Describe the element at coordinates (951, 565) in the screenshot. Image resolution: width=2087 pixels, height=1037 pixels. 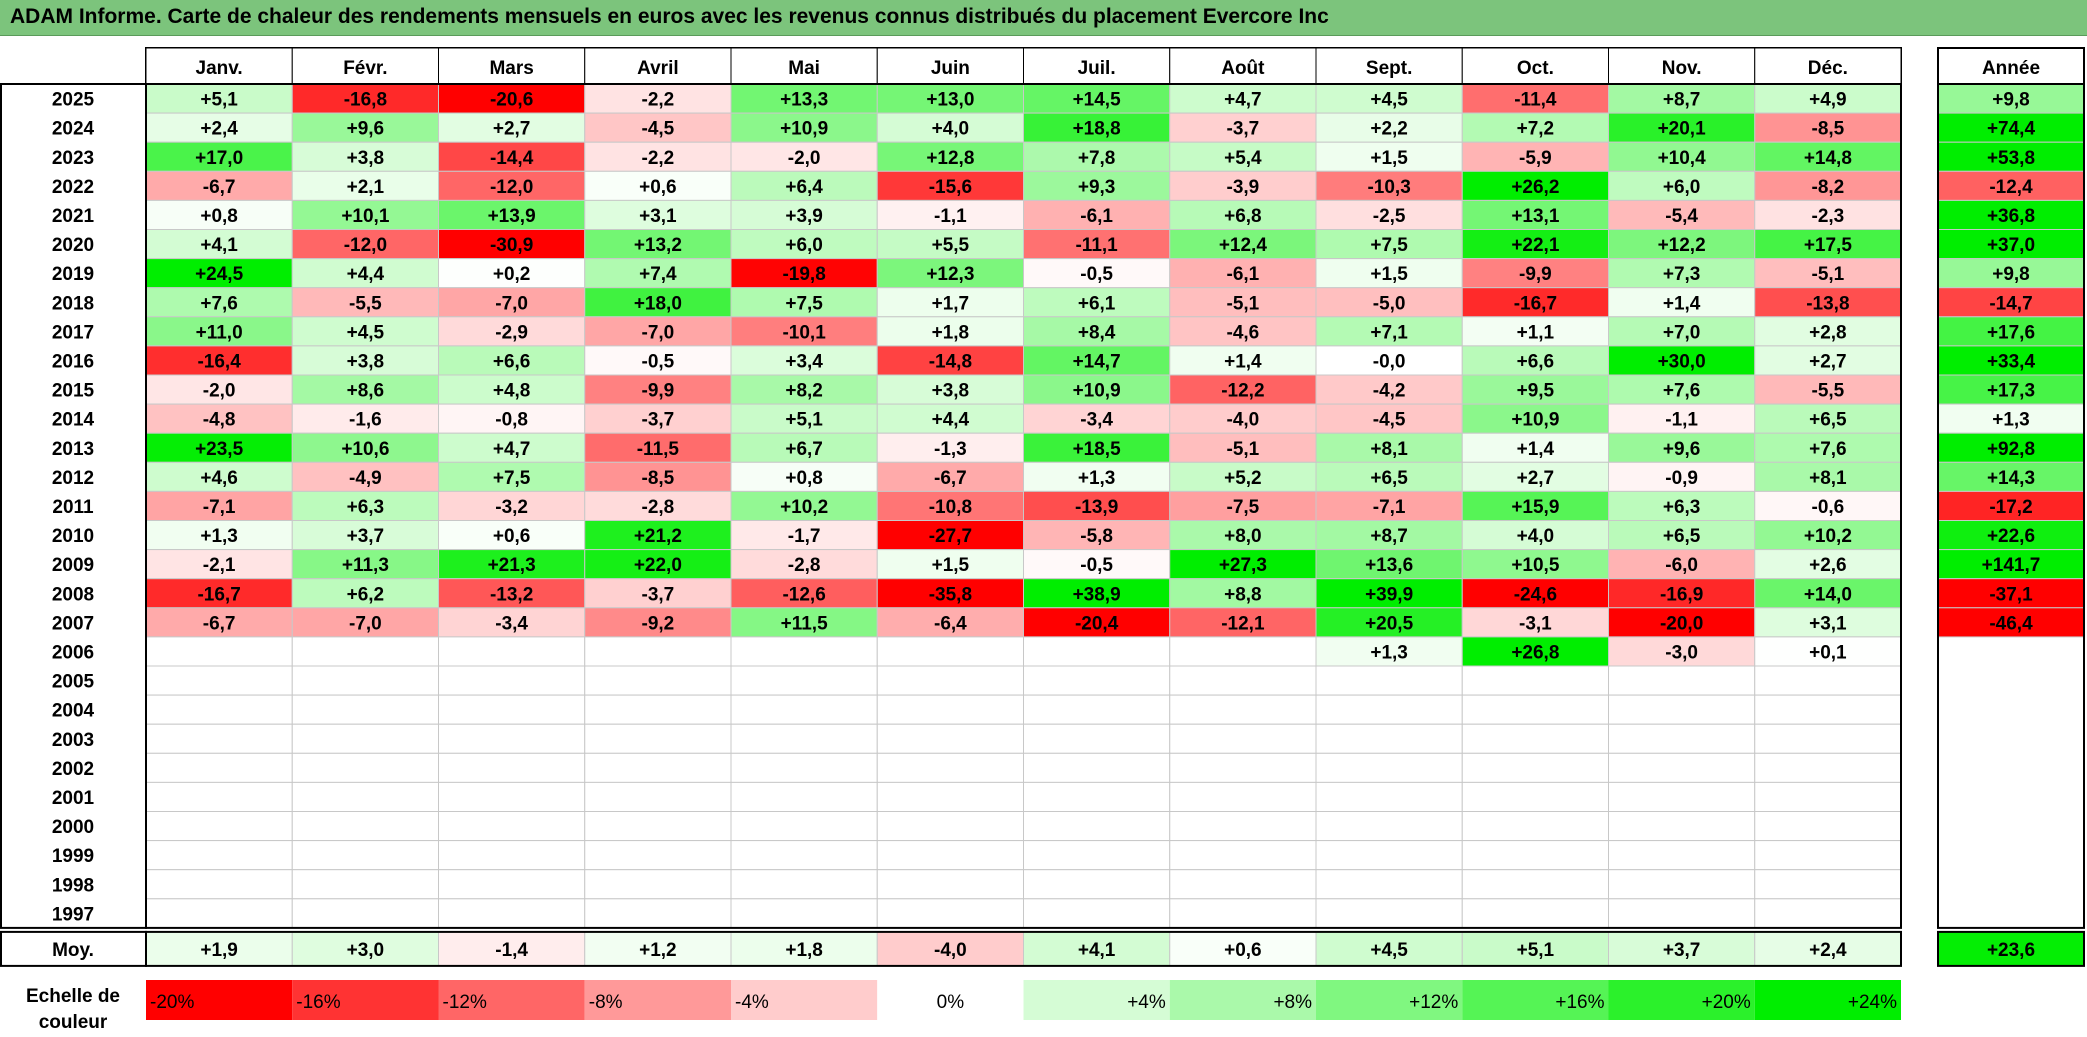
I see `heatmap-cell-value: +1,5` at that location.